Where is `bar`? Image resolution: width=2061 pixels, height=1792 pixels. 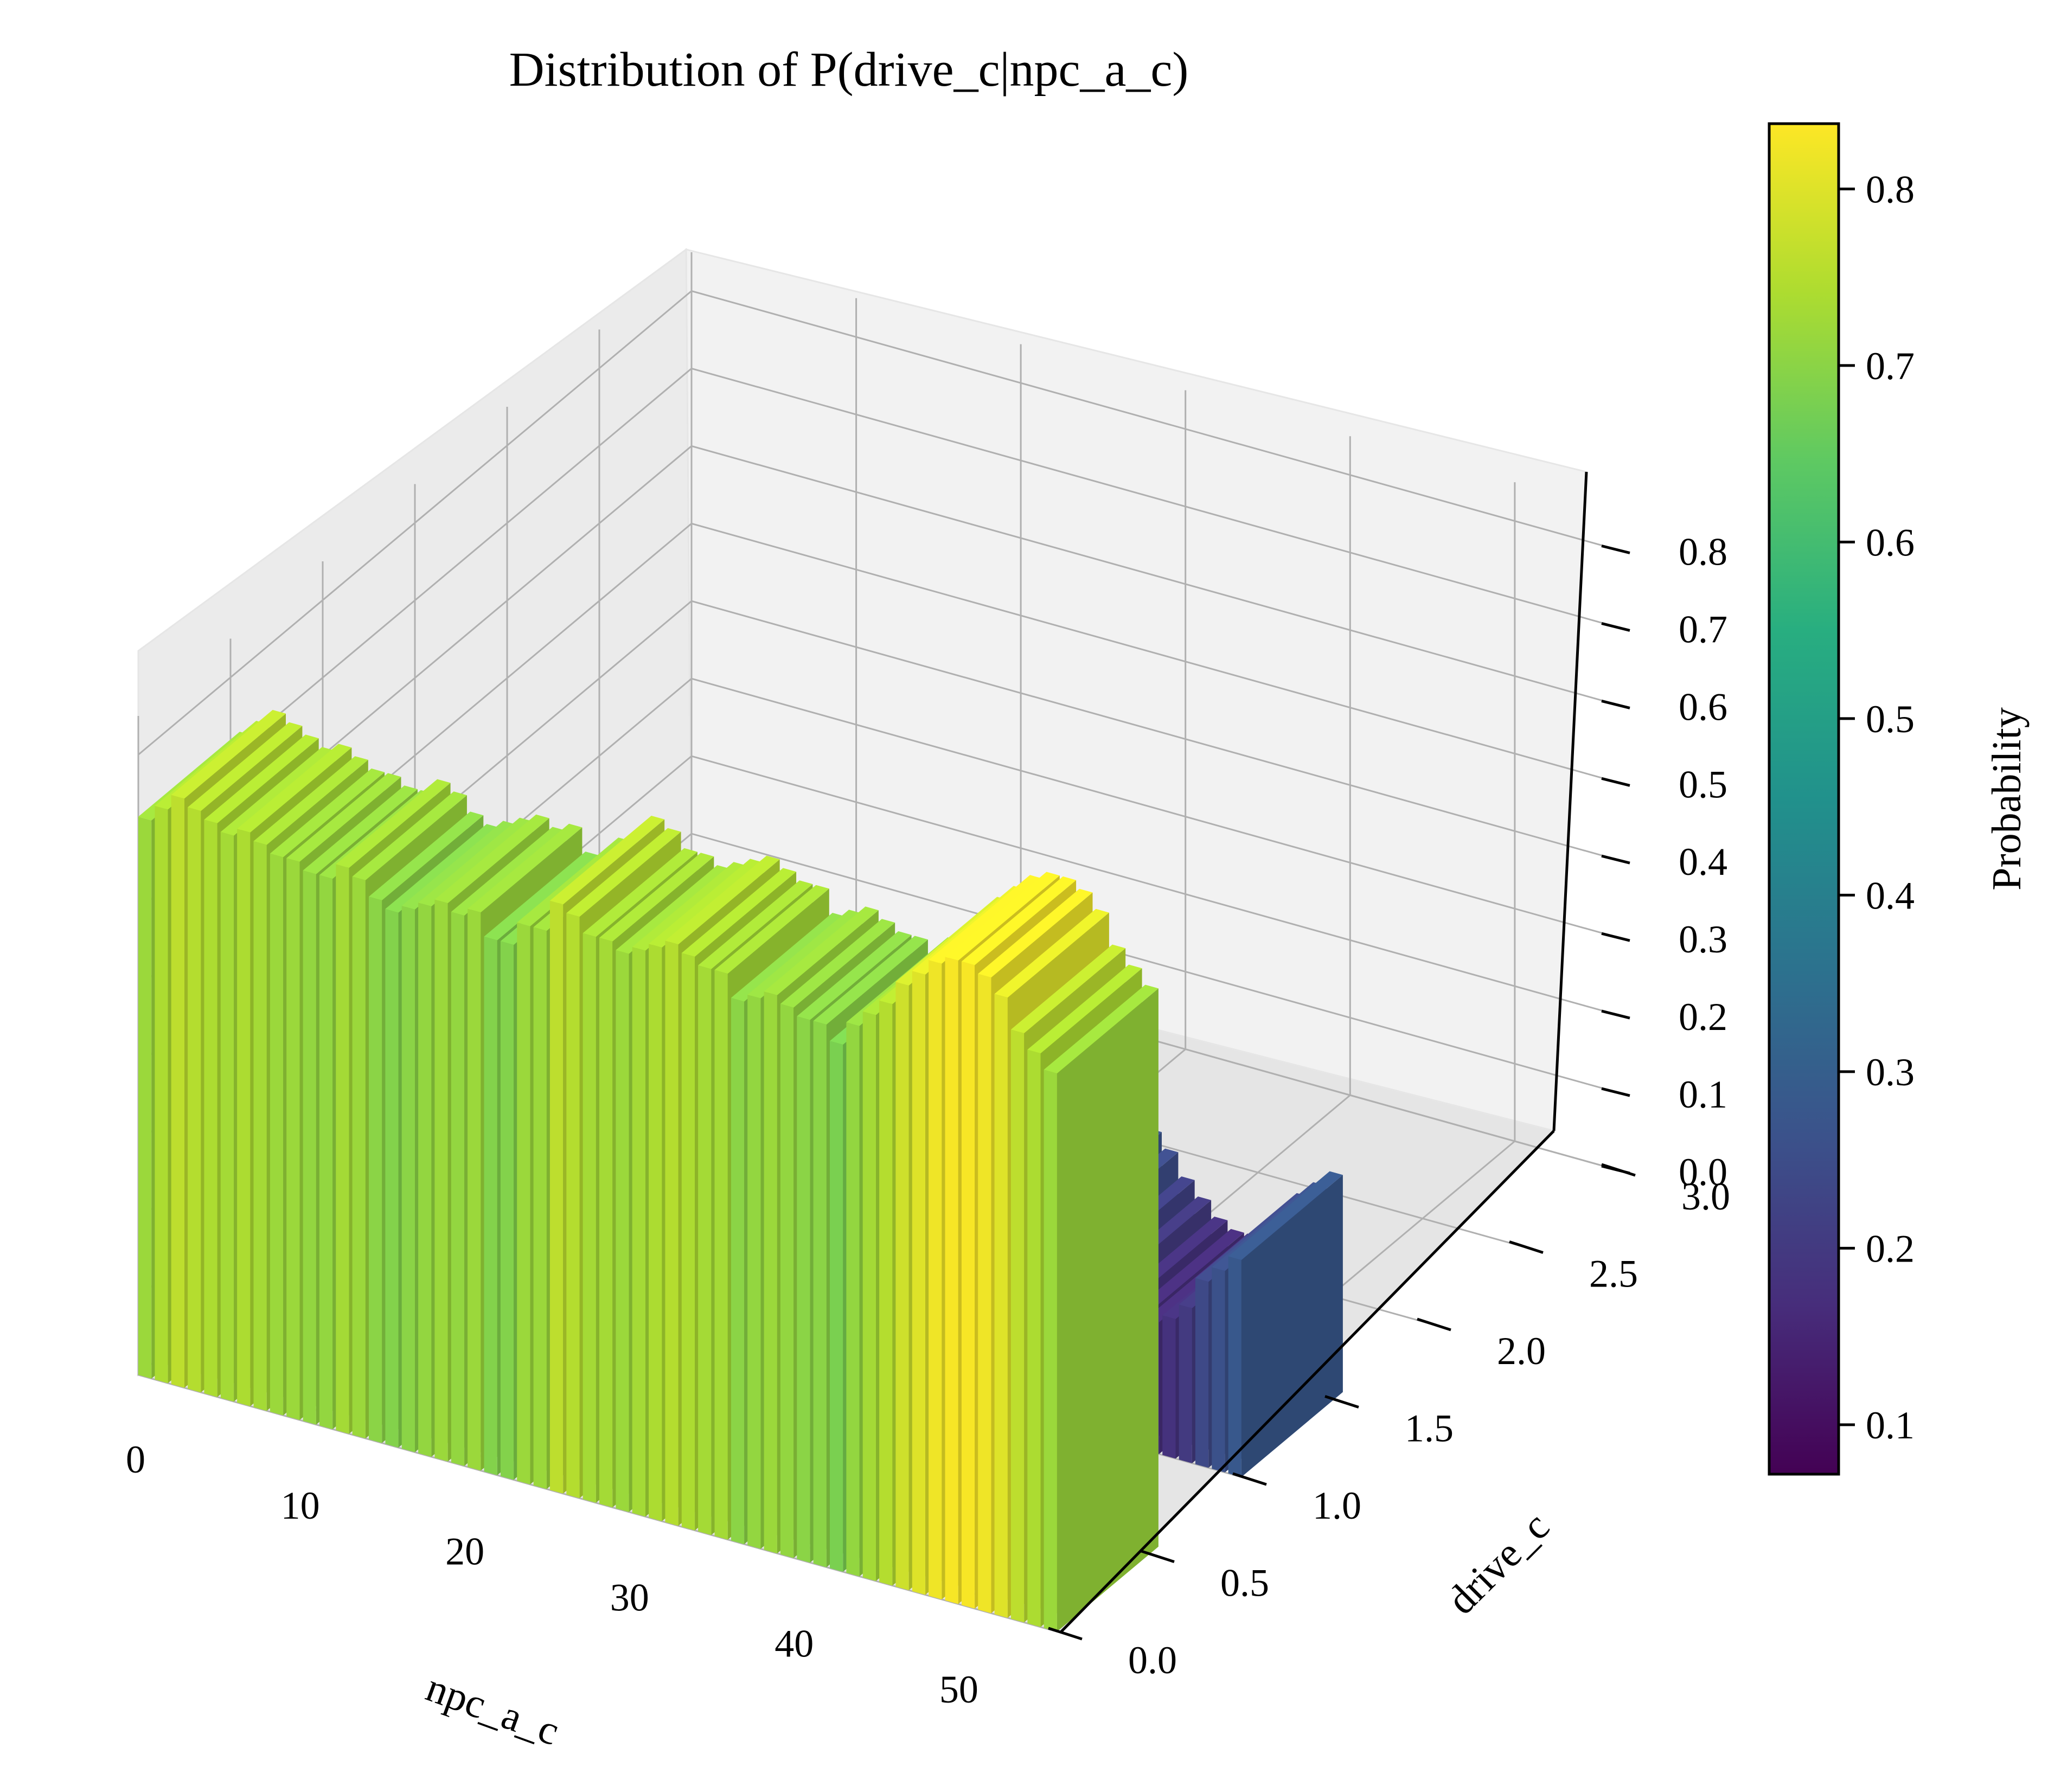 bar is located at coordinates (1285, 1324).